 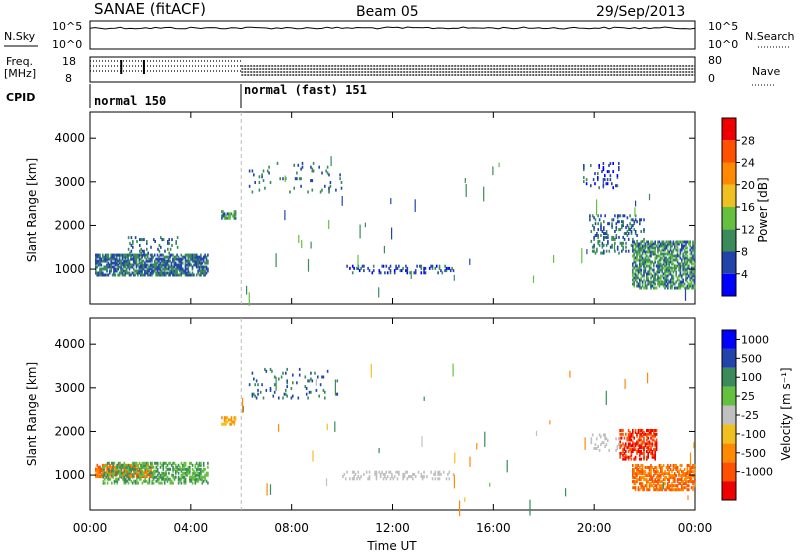 I want to click on colorbar-segment, so click(x=729, y=195).